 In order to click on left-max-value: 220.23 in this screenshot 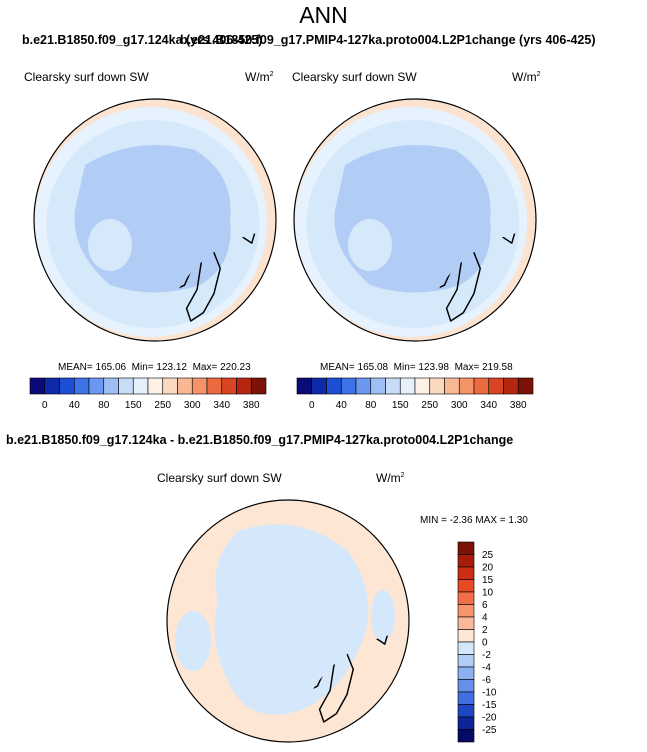, I will do `click(235, 367)`.